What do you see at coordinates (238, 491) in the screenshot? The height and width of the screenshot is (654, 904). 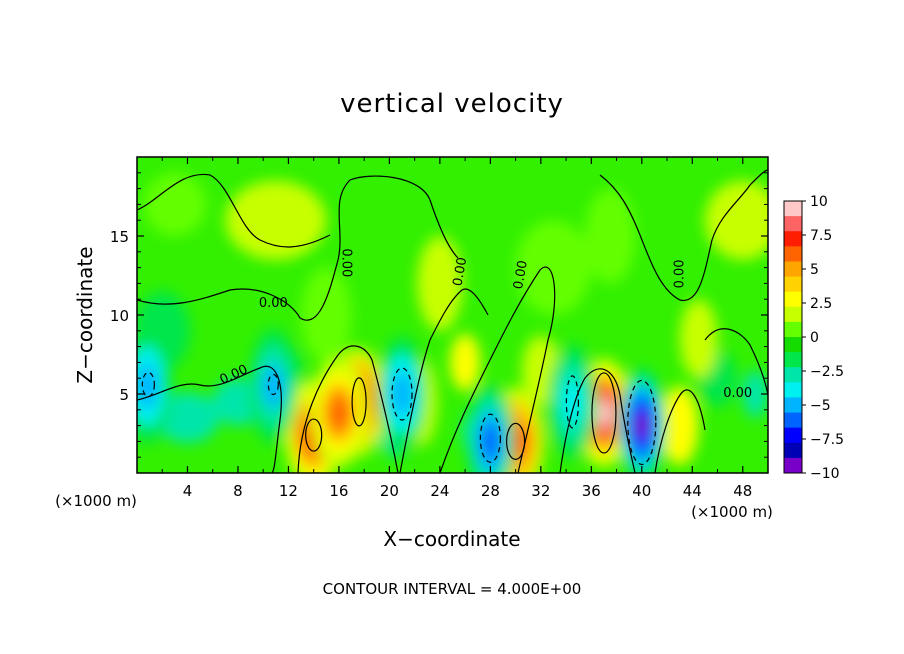 I see `x-tick-label: 8` at bounding box center [238, 491].